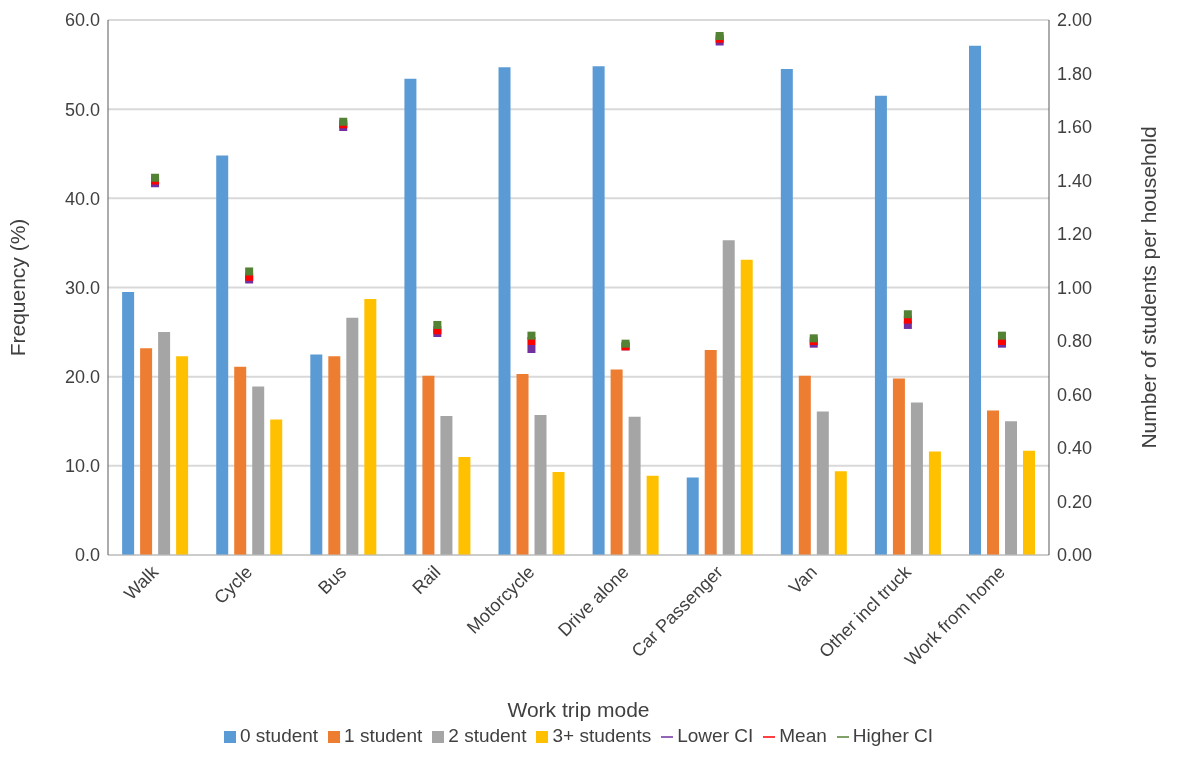 The width and height of the screenshot is (1187, 765). What do you see at coordinates (383, 735) in the screenshot?
I see `legend-label: 1 student` at bounding box center [383, 735].